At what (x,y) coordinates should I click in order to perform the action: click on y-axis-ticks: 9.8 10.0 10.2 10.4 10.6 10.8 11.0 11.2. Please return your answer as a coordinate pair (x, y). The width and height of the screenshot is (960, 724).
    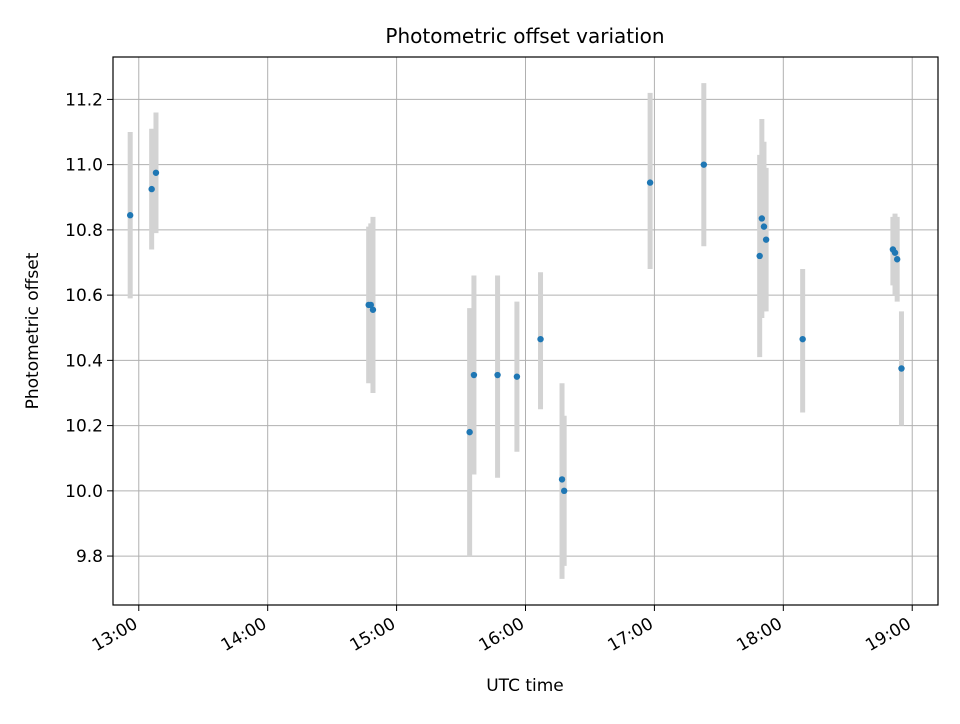
    Looking at the image, I should click on (89, 328).